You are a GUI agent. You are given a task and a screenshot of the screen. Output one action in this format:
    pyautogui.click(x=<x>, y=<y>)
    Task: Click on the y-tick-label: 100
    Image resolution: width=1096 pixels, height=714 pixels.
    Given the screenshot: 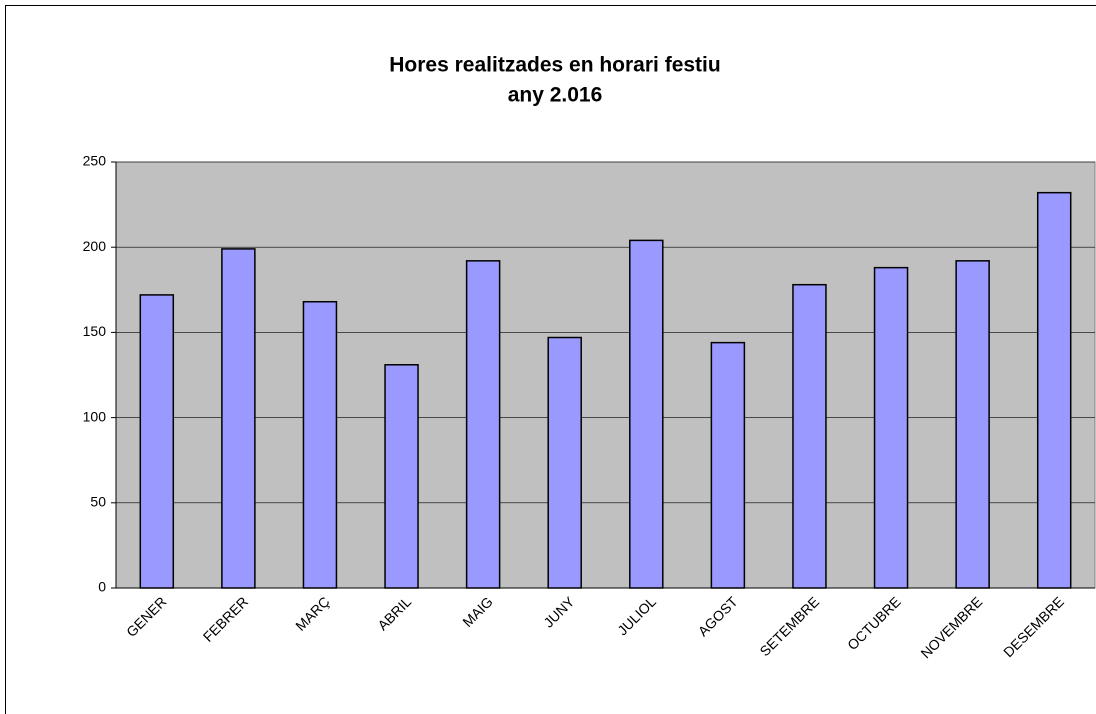 What is the action you would take?
    pyautogui.click(x=95, y=416)
    